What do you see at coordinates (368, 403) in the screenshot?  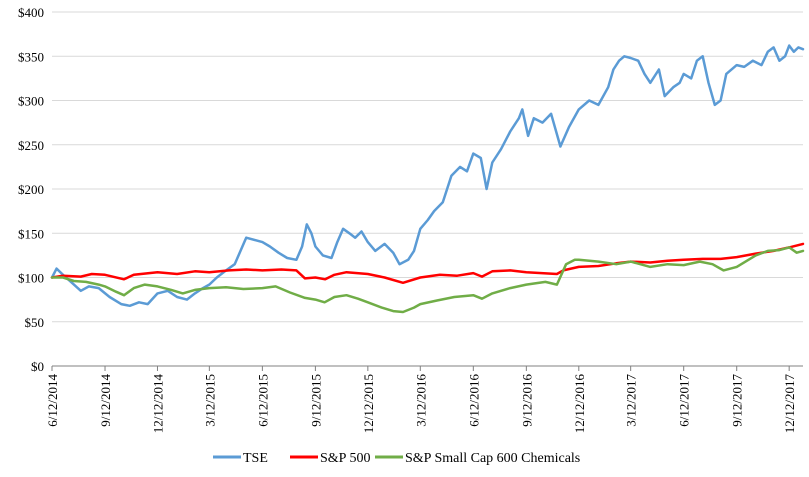 I see `x-tick-label: 12/12/2015` at bounding box center [368, 403].